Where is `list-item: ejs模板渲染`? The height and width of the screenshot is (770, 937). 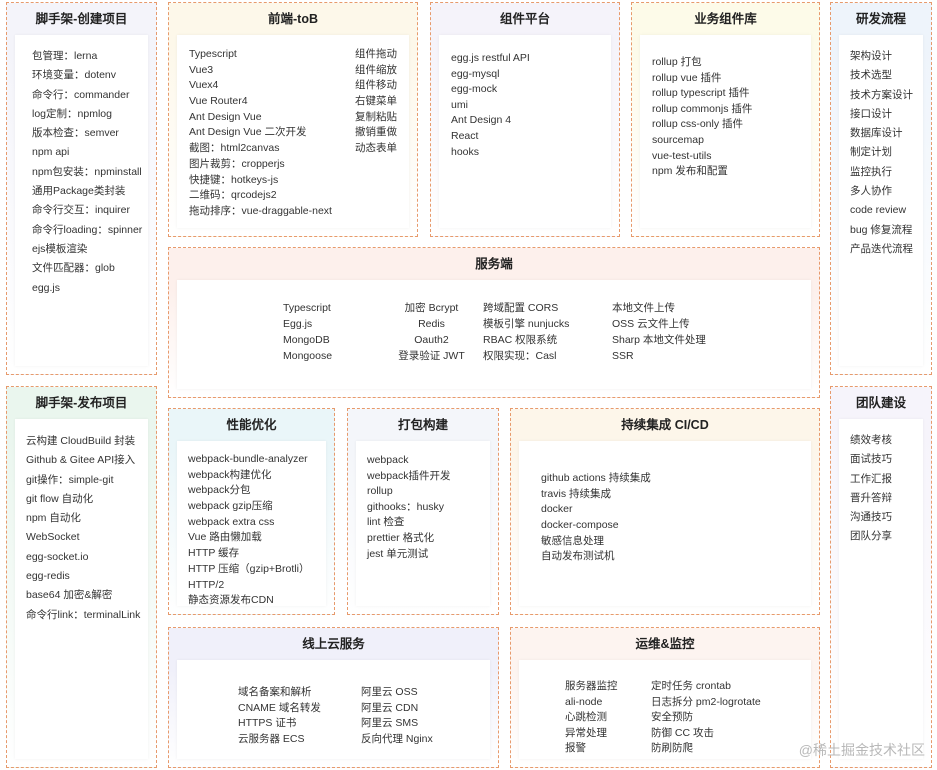
list-item: ejs模板渲染 is located at coordinates (60, 248).